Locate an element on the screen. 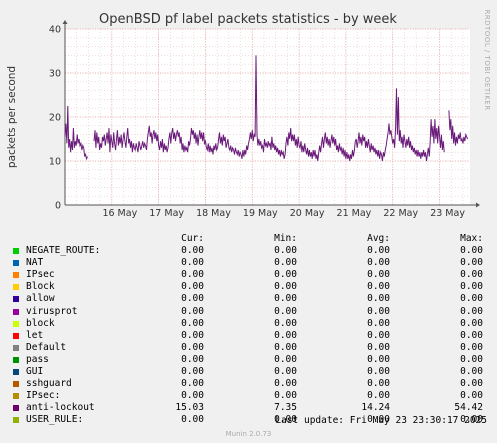 This screenshot has width=497, height=443. legend-row: NEGATE_ROUTE: 0.00 0.00 0.00 0.00 is located at coordinates (249, 251).